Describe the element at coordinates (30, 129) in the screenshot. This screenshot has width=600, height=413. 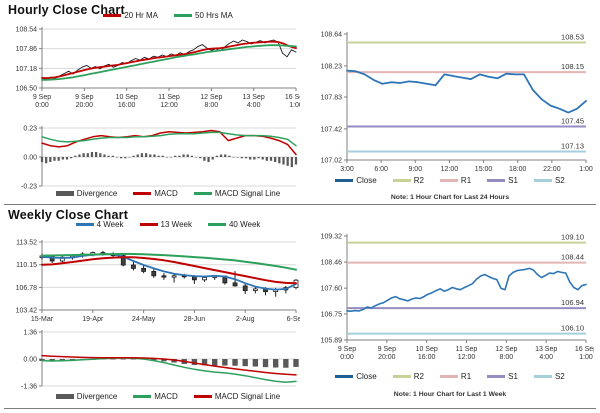
I see `svg-text: 0.23` at that location.